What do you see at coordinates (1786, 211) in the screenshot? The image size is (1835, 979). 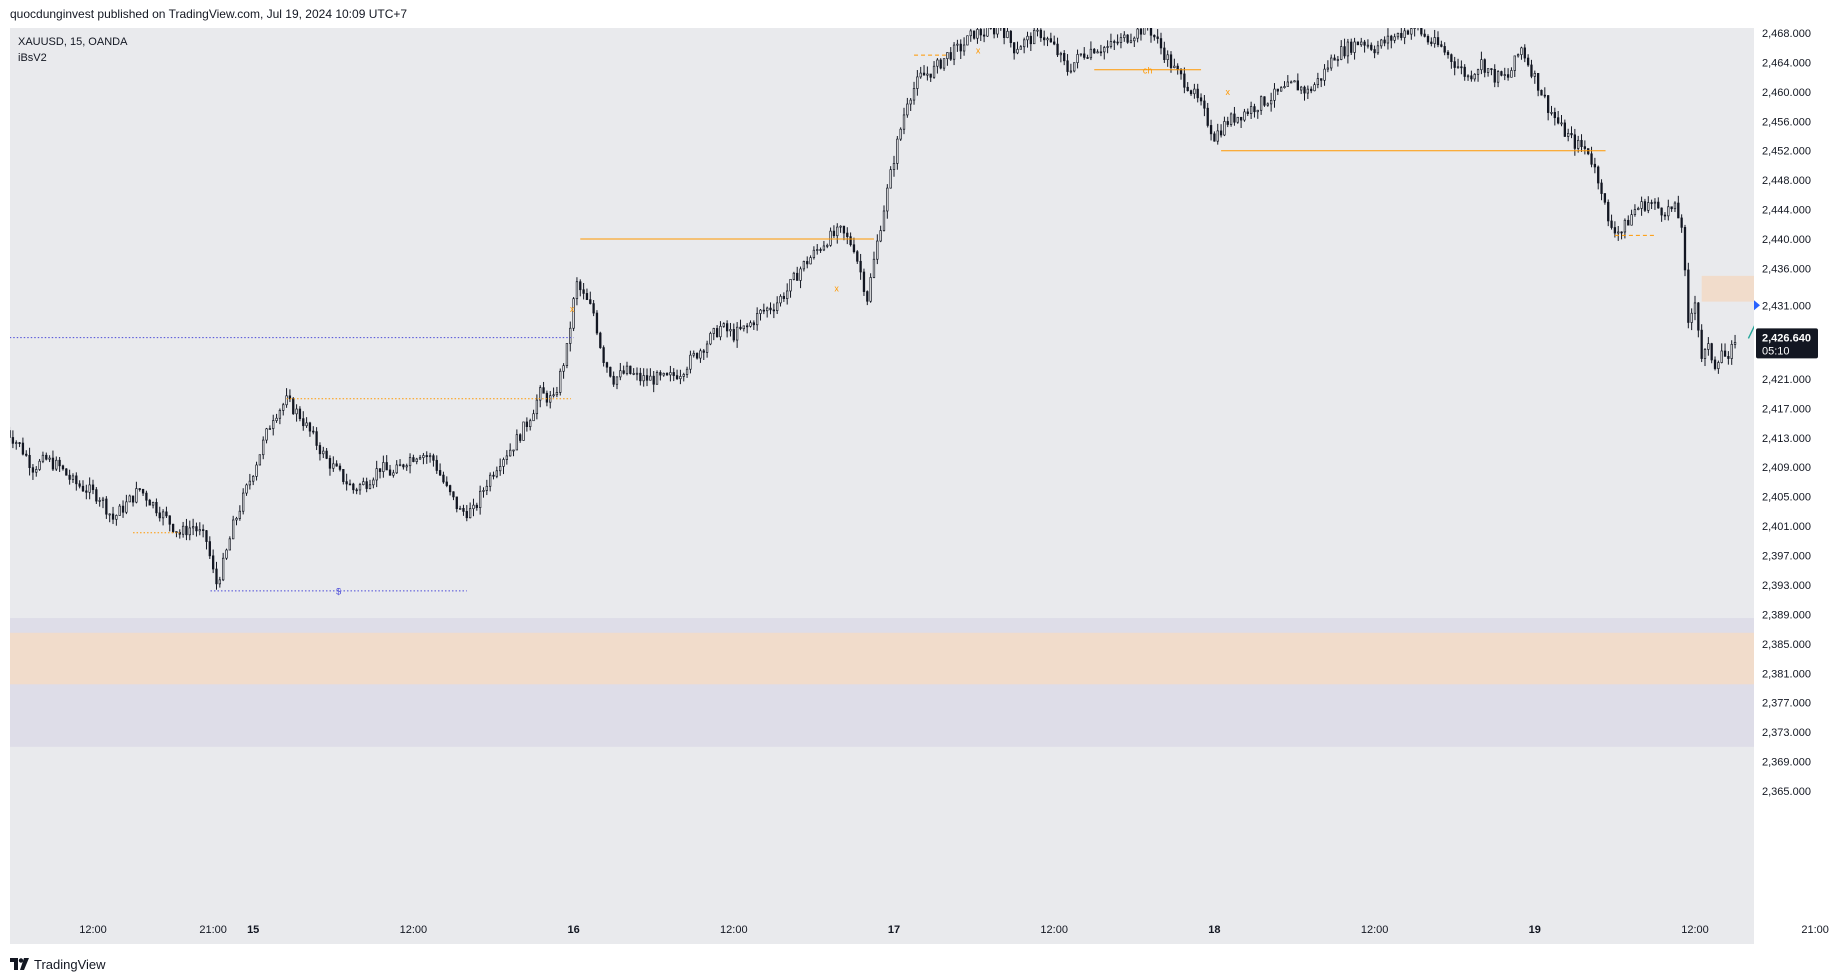 I see `price-tick-label: 2,444.000` at bounding box center [1786, 211].